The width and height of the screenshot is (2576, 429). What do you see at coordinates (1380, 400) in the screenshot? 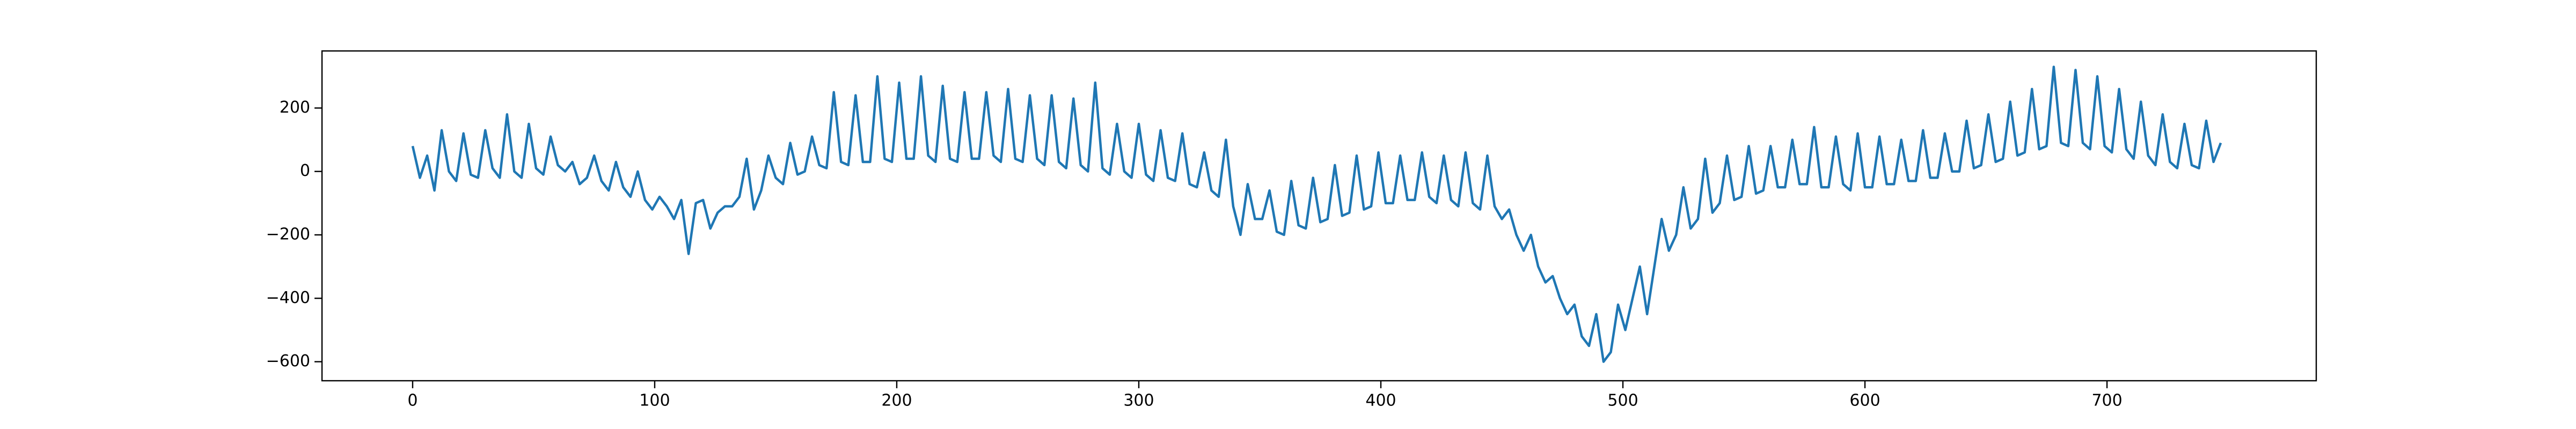
I see `x-tick-label: 400` at bounding box center [1380, 400].